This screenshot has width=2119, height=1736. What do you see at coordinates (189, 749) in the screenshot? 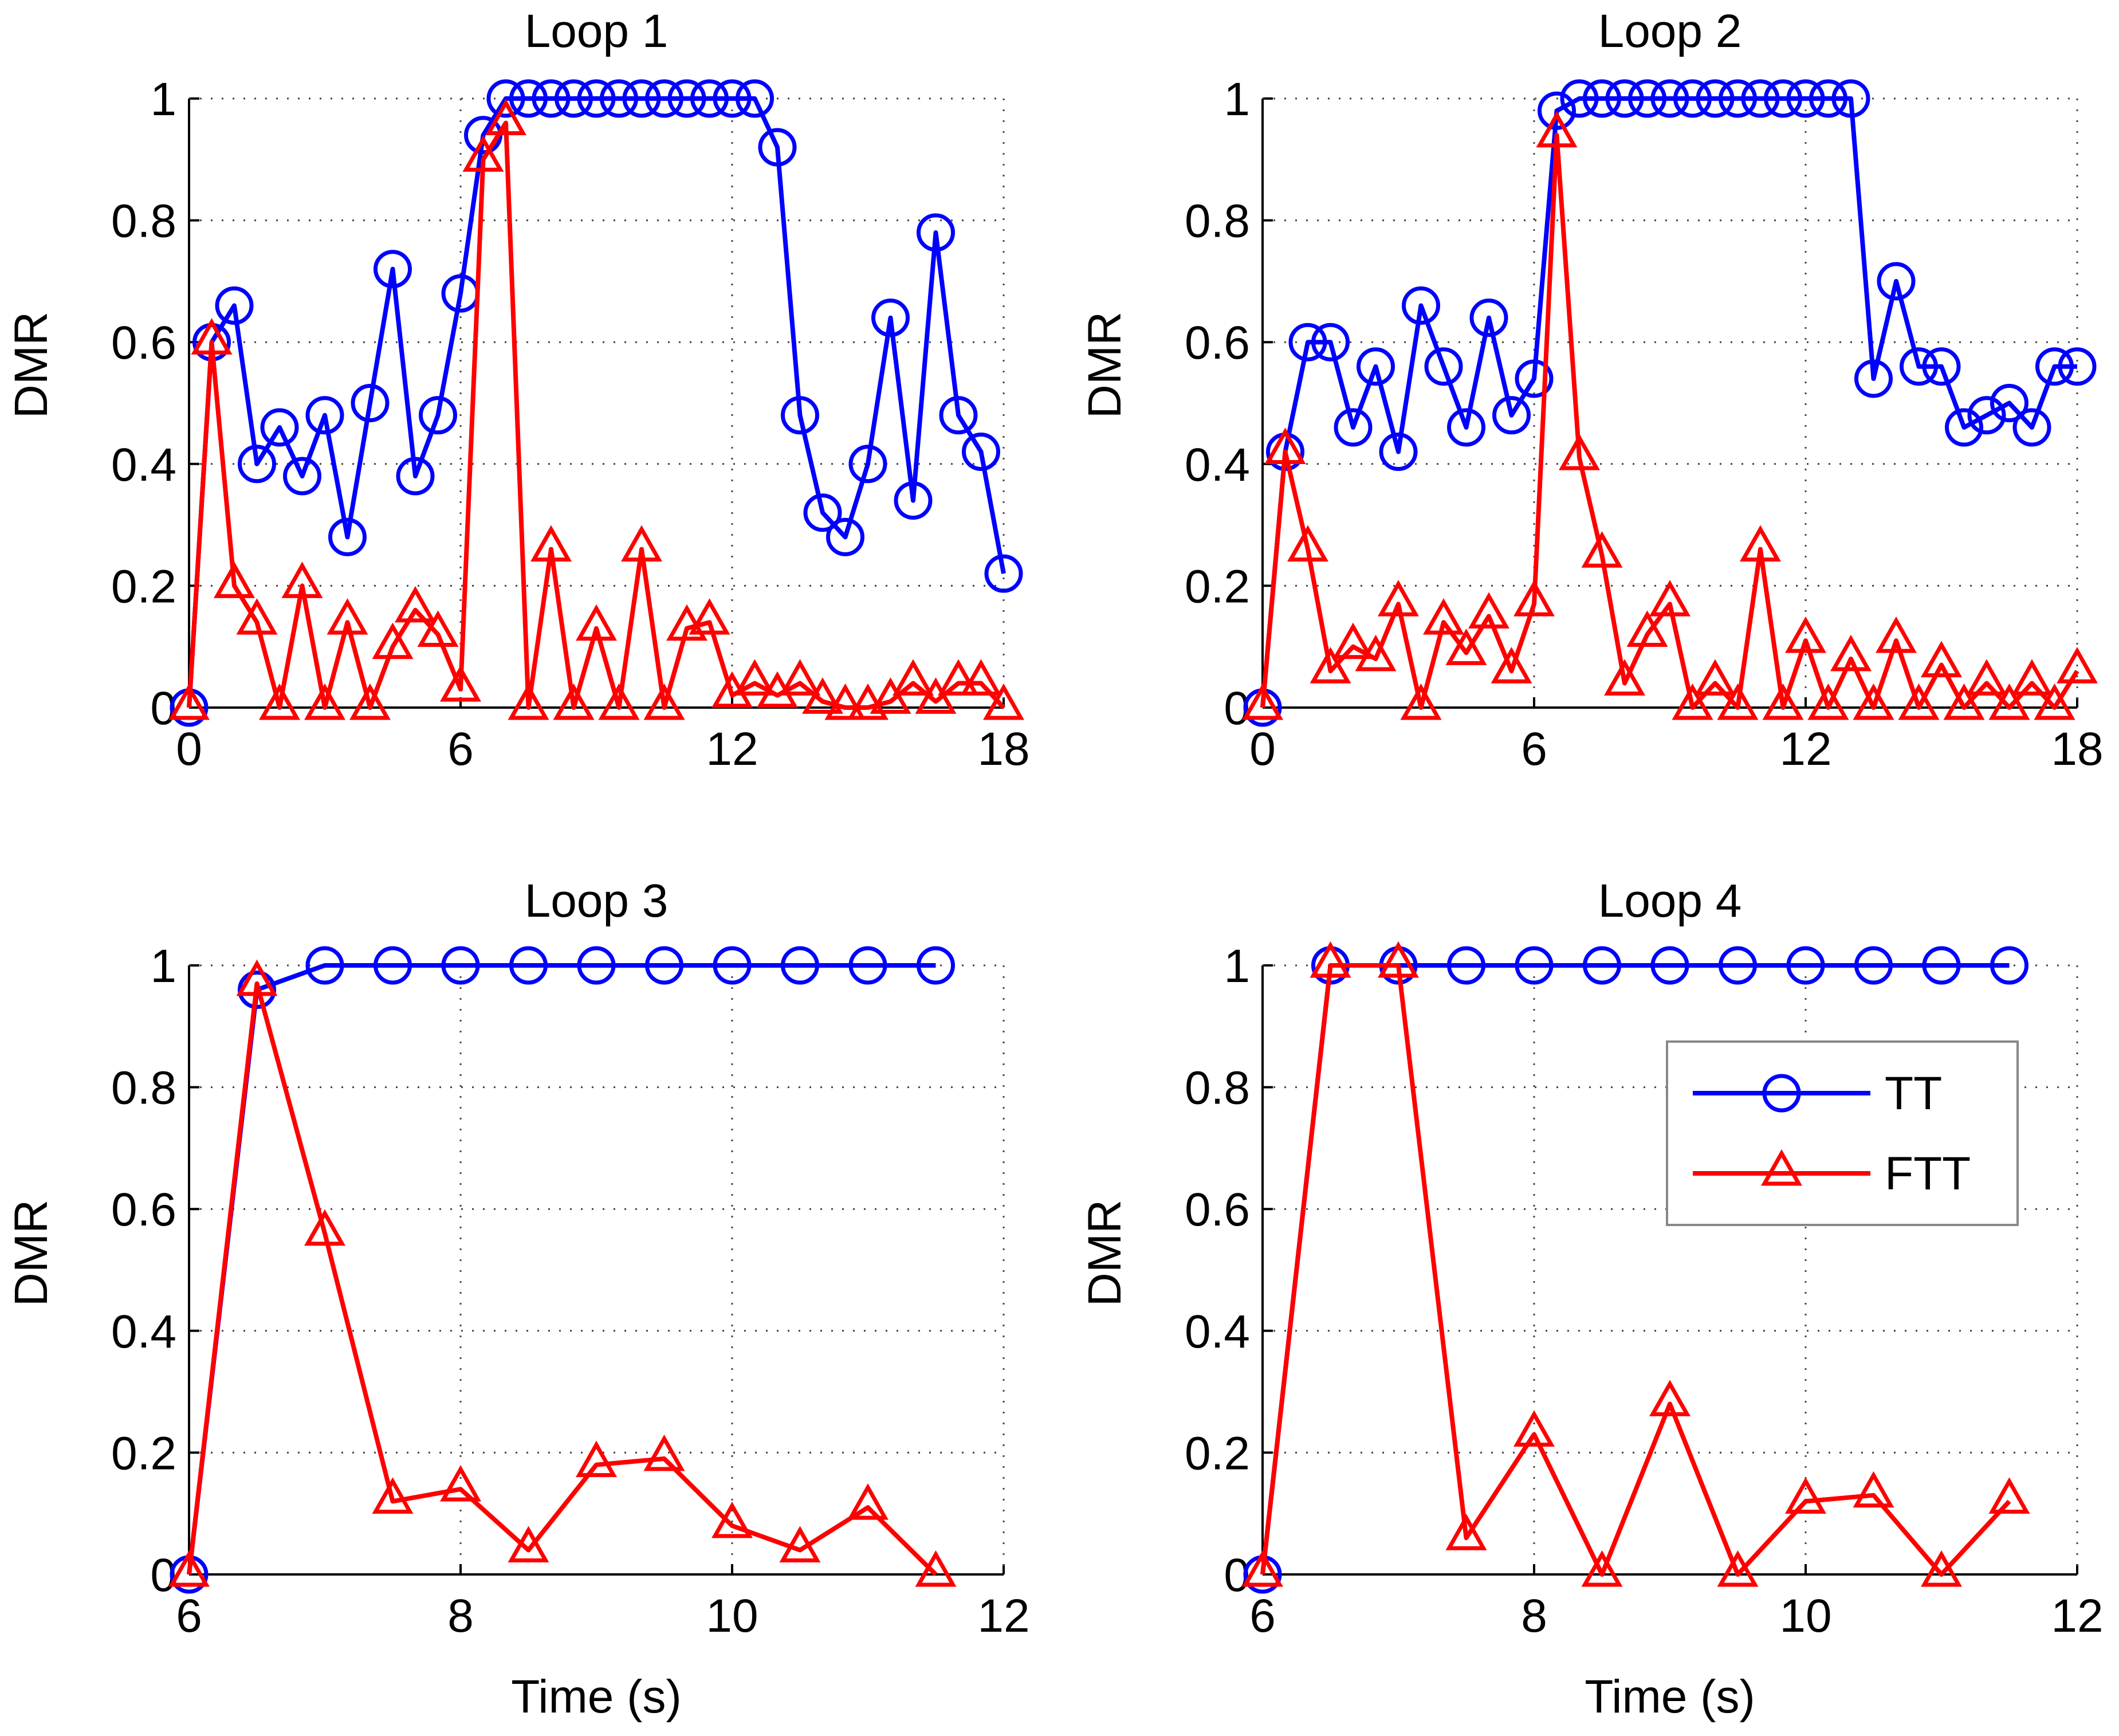
I see `x-tick-label: 0` at bounding box center [189, 749].